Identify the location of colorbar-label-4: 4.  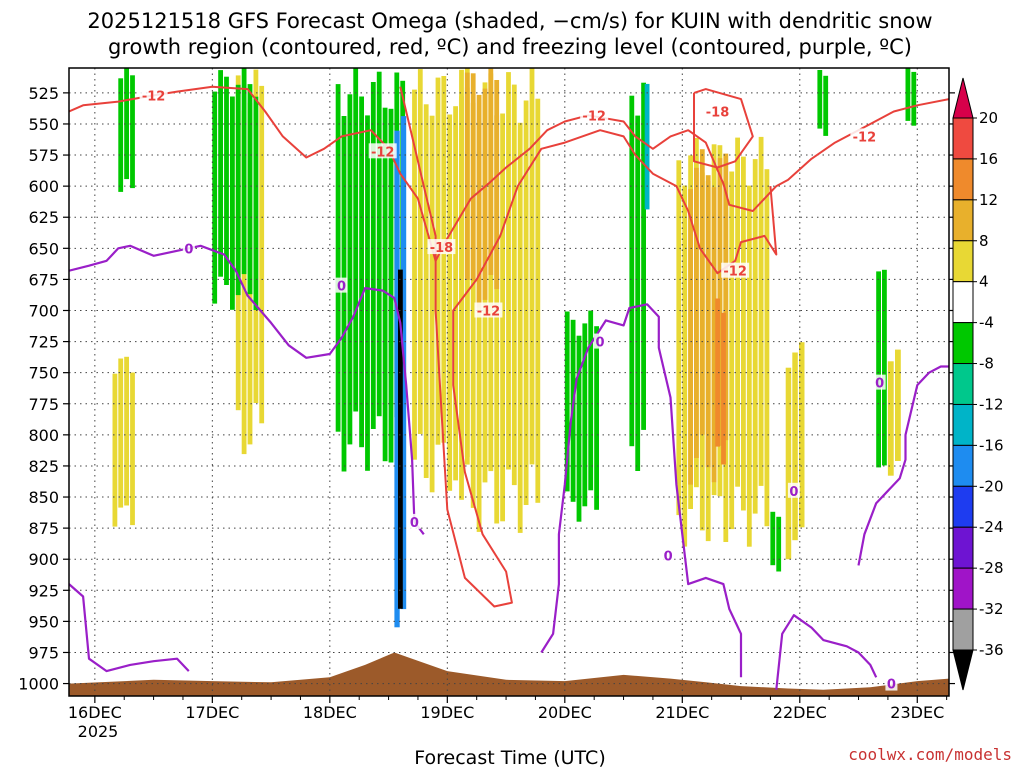
(984, 282).